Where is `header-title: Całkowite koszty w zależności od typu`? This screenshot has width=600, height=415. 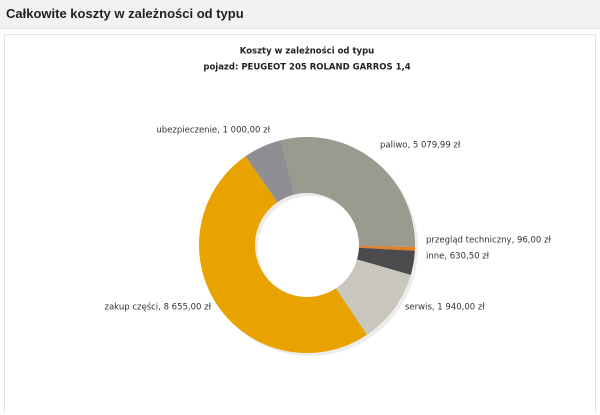 header-title: Całkowite koszty w zależności od typu is located at coordinates (125, 13).